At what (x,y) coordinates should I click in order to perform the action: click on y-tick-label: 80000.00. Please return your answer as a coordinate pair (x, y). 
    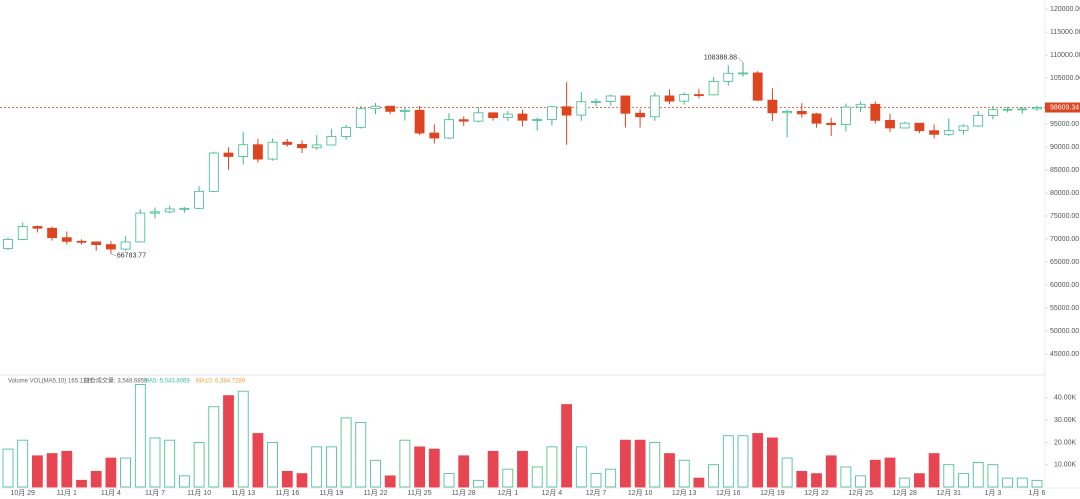
    Looking at the image, I should click on (1064, 193).